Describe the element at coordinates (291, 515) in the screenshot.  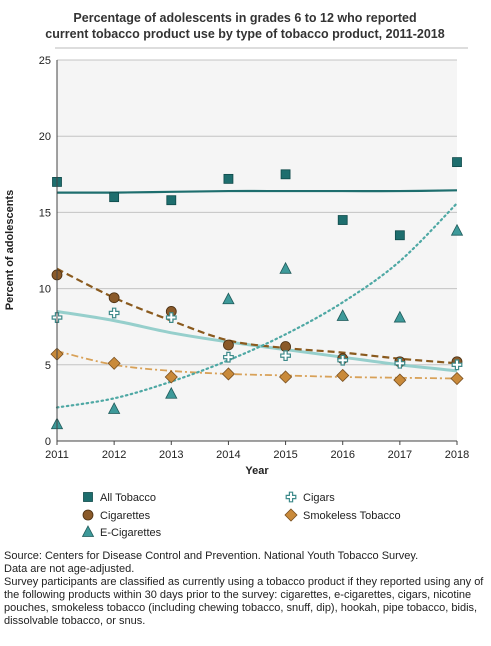
I see `legend-marker-smokeless-tobacco` at that location.